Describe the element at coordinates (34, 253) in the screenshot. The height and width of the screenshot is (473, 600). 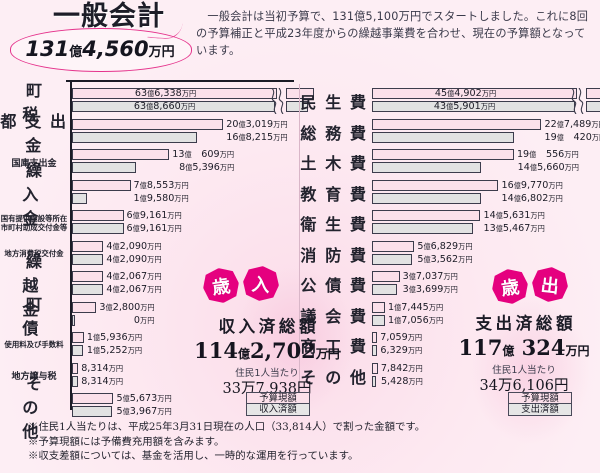
I see `category-label: 地方消費税交付金` at that location.